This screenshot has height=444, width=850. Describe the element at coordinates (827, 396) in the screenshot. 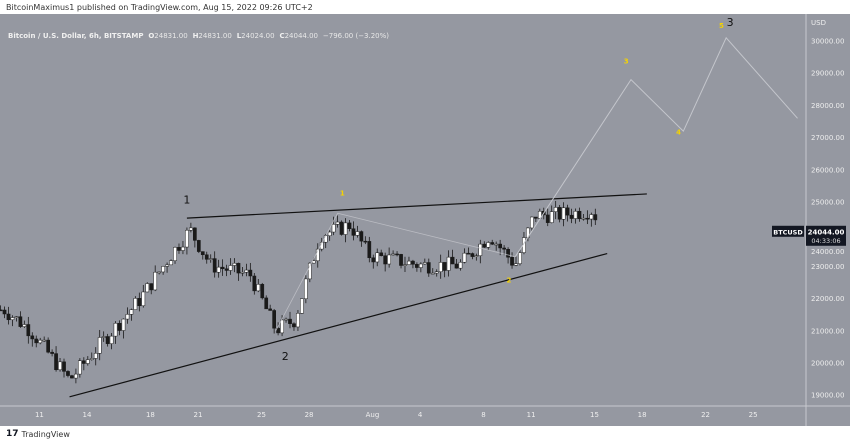

I see `y-tick-label: 19000.00` at that location.